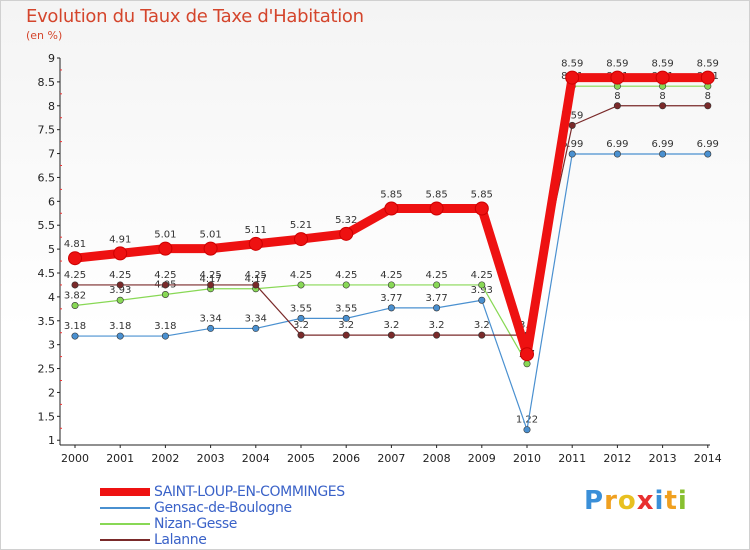 Image resolution: width=750 pixels, height=550 pixels. I want to click on y-tick-label: 3, so click(51, 345).